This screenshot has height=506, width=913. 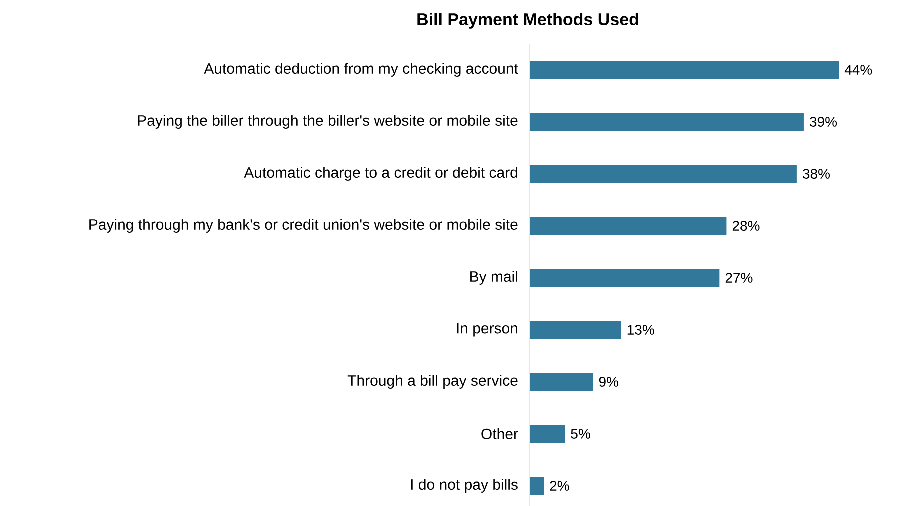 I want to click on data-label: 28%, so click(x=746, y=226).